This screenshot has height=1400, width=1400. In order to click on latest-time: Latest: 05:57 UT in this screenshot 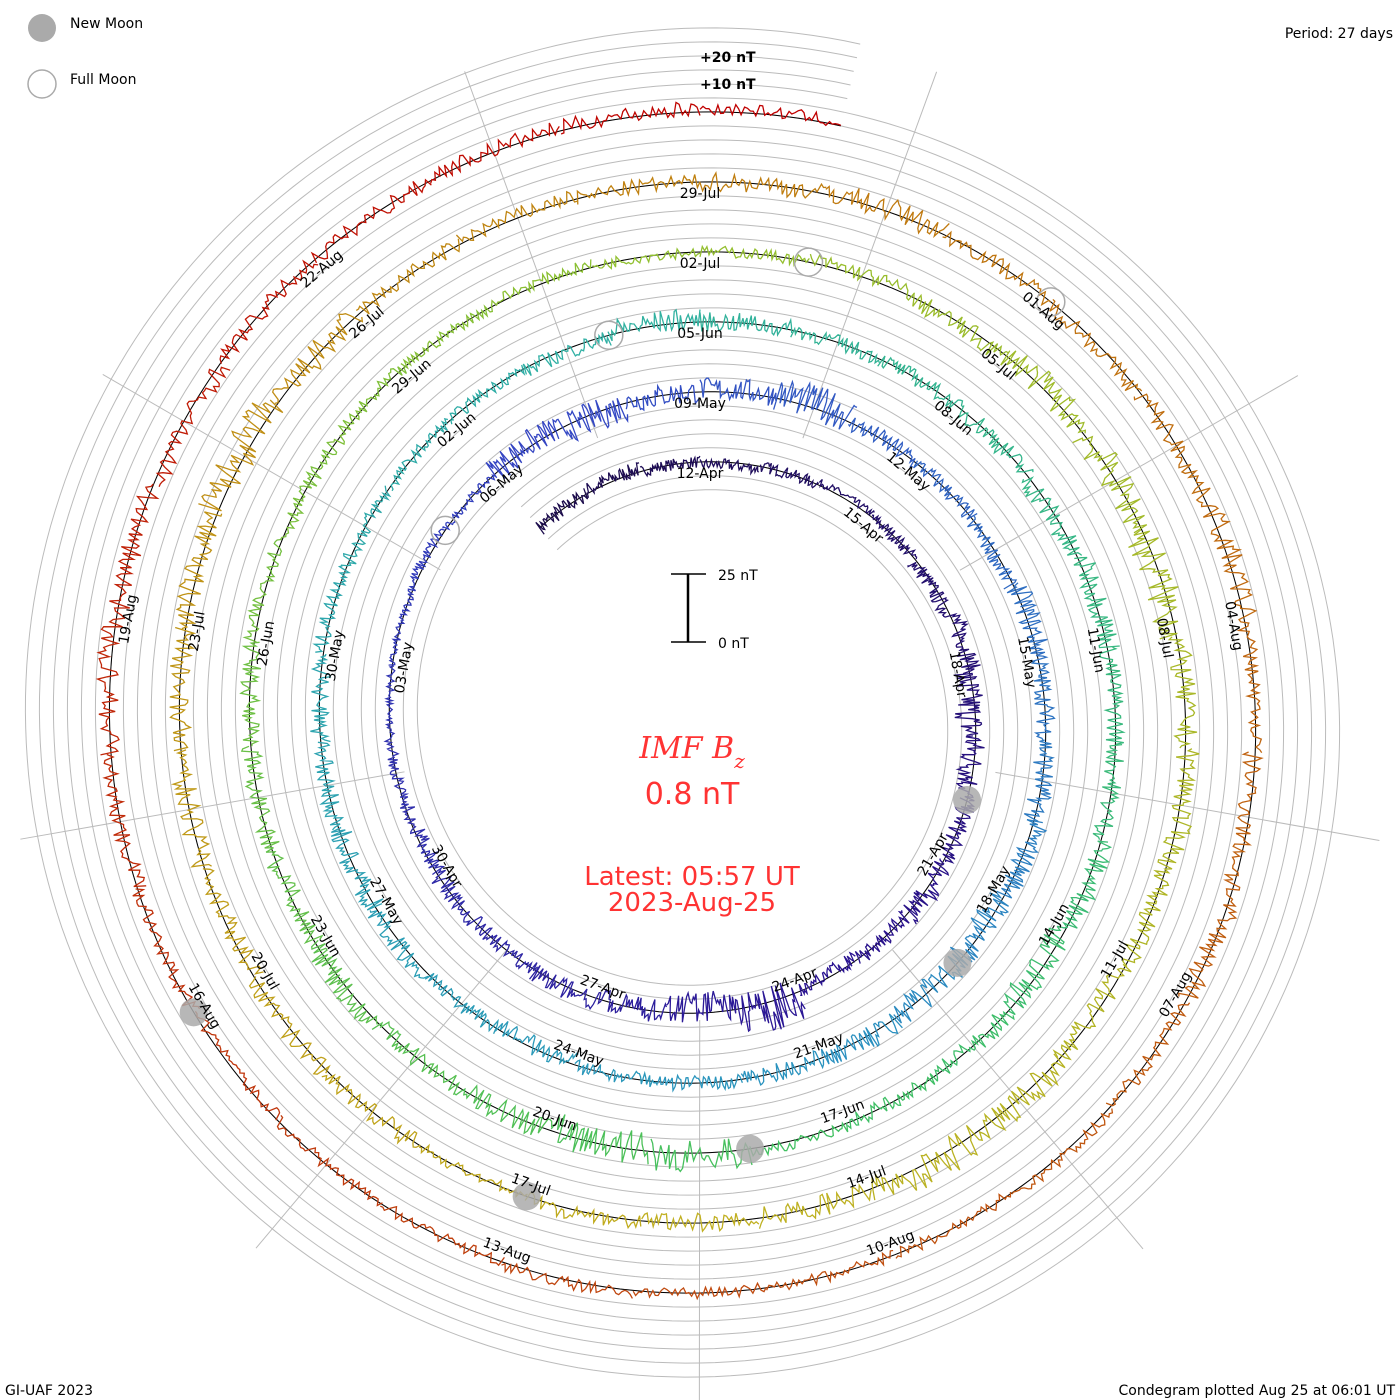, I will do `click(692, 877)`.